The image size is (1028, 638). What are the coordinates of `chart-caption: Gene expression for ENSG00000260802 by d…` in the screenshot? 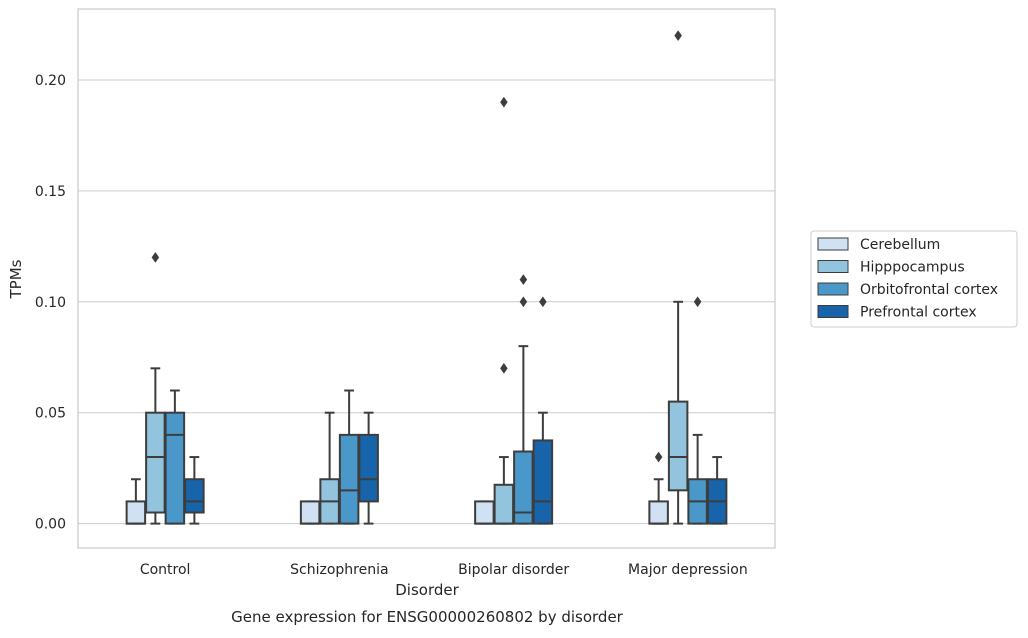 It's located at (427, 617).